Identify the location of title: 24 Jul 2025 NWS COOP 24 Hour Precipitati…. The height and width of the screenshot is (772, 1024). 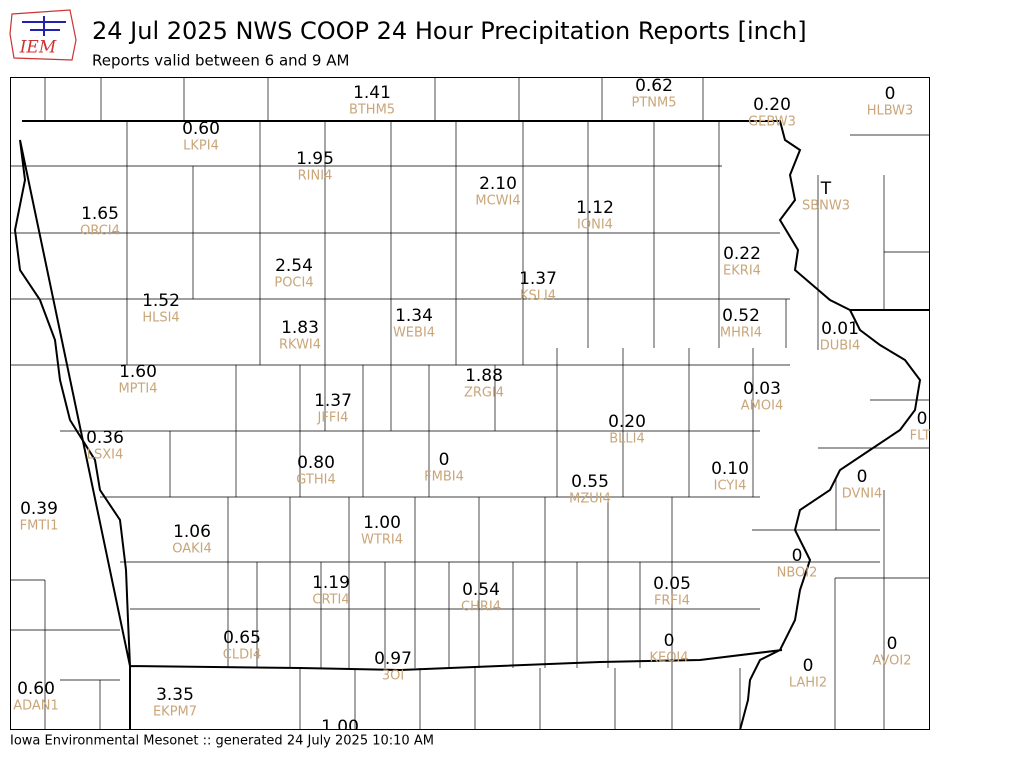
(449, 31).